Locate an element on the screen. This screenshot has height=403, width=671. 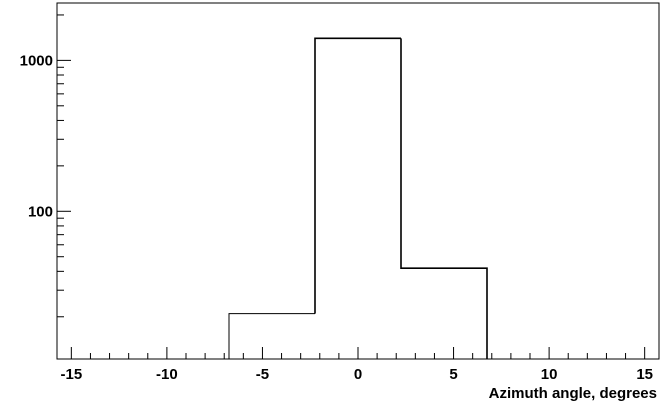
x-axis-title: Azimuth angle, degrees is located at coordinates (573, 393).